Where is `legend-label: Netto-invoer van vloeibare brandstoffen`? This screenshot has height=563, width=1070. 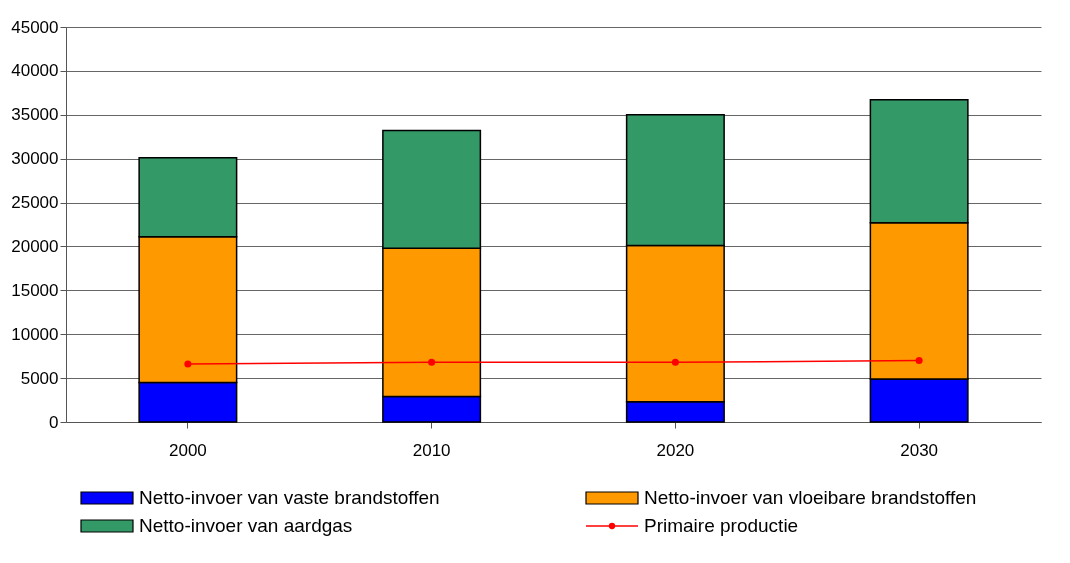 legend-label: Netto-invoer van vloeibare brandstoffen is located at coordinates (810, 497).